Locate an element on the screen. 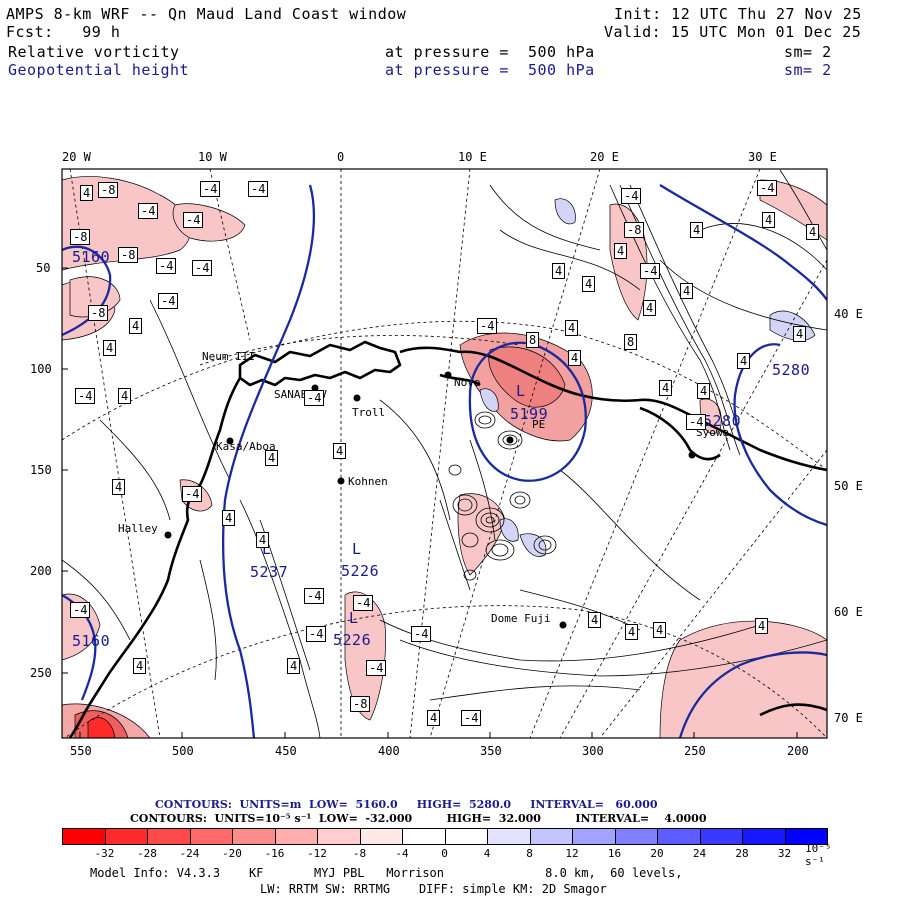  station-label-novo: Novo is located at coordinates (467, 382).